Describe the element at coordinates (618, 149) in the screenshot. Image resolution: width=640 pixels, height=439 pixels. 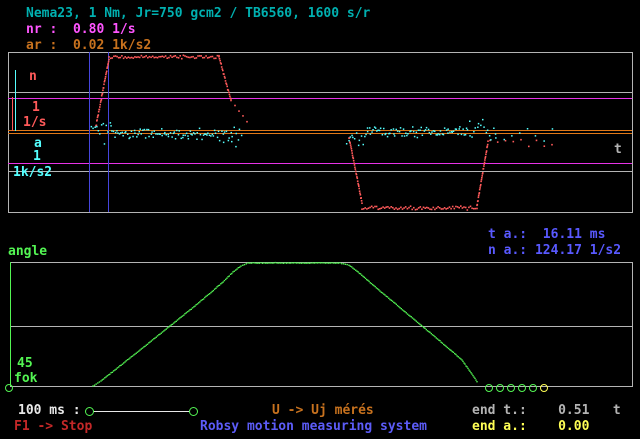
I see `axis-label-time: t` at that location.